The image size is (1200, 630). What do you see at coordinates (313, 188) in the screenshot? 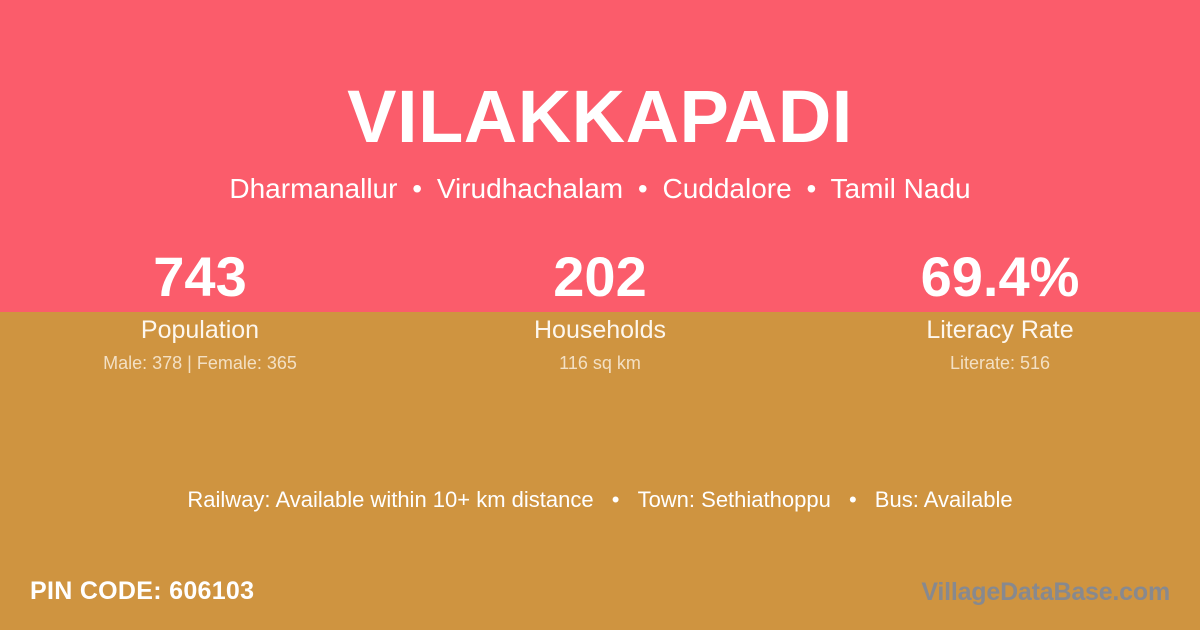
I see `breadcrumb-item-0: Dharmanallur` at bounding box center [313, 188].